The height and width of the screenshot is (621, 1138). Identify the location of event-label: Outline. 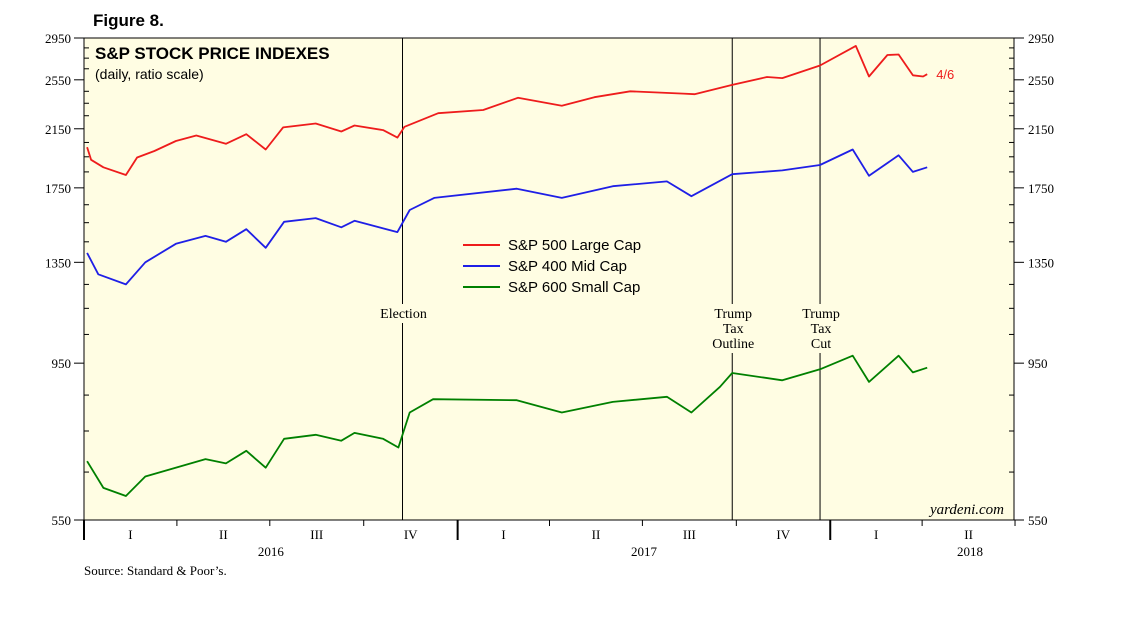
(733, 344).